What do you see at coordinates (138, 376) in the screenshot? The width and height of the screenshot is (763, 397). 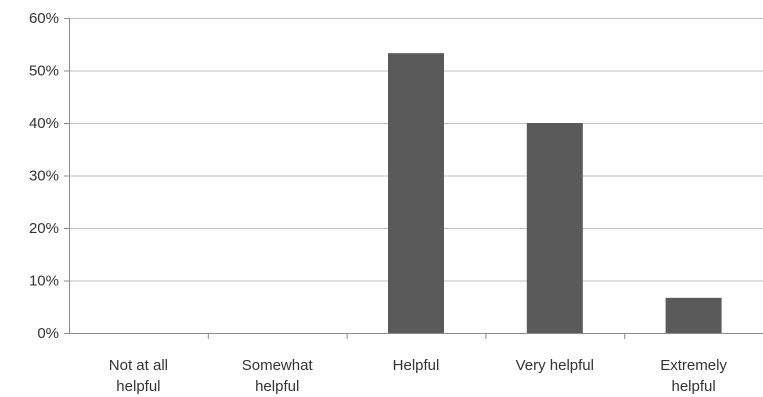 I see `x-category-label: Not at all helpful` at bounding box center [138, 376].